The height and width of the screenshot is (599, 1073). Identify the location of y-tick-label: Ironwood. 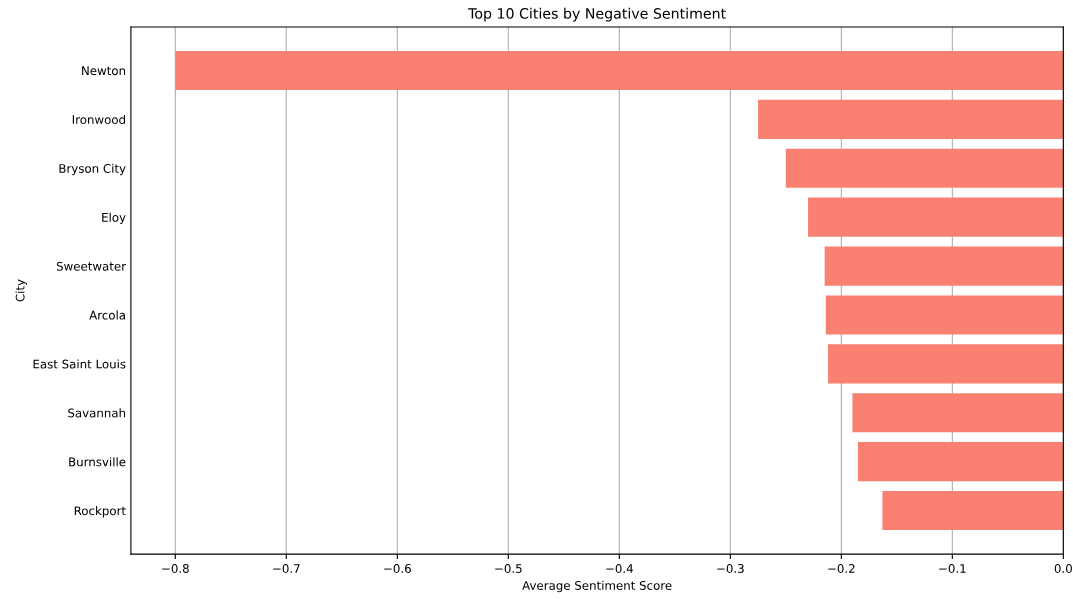
(98, 119).